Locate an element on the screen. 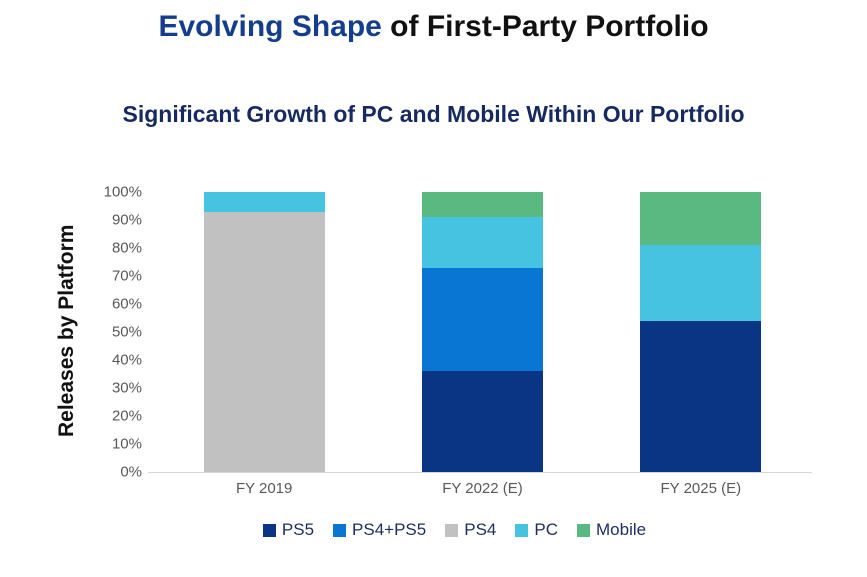 This screenshot has width=867, height=577. legend-item-ps4: PS4 is located at coordinates (470, 530).